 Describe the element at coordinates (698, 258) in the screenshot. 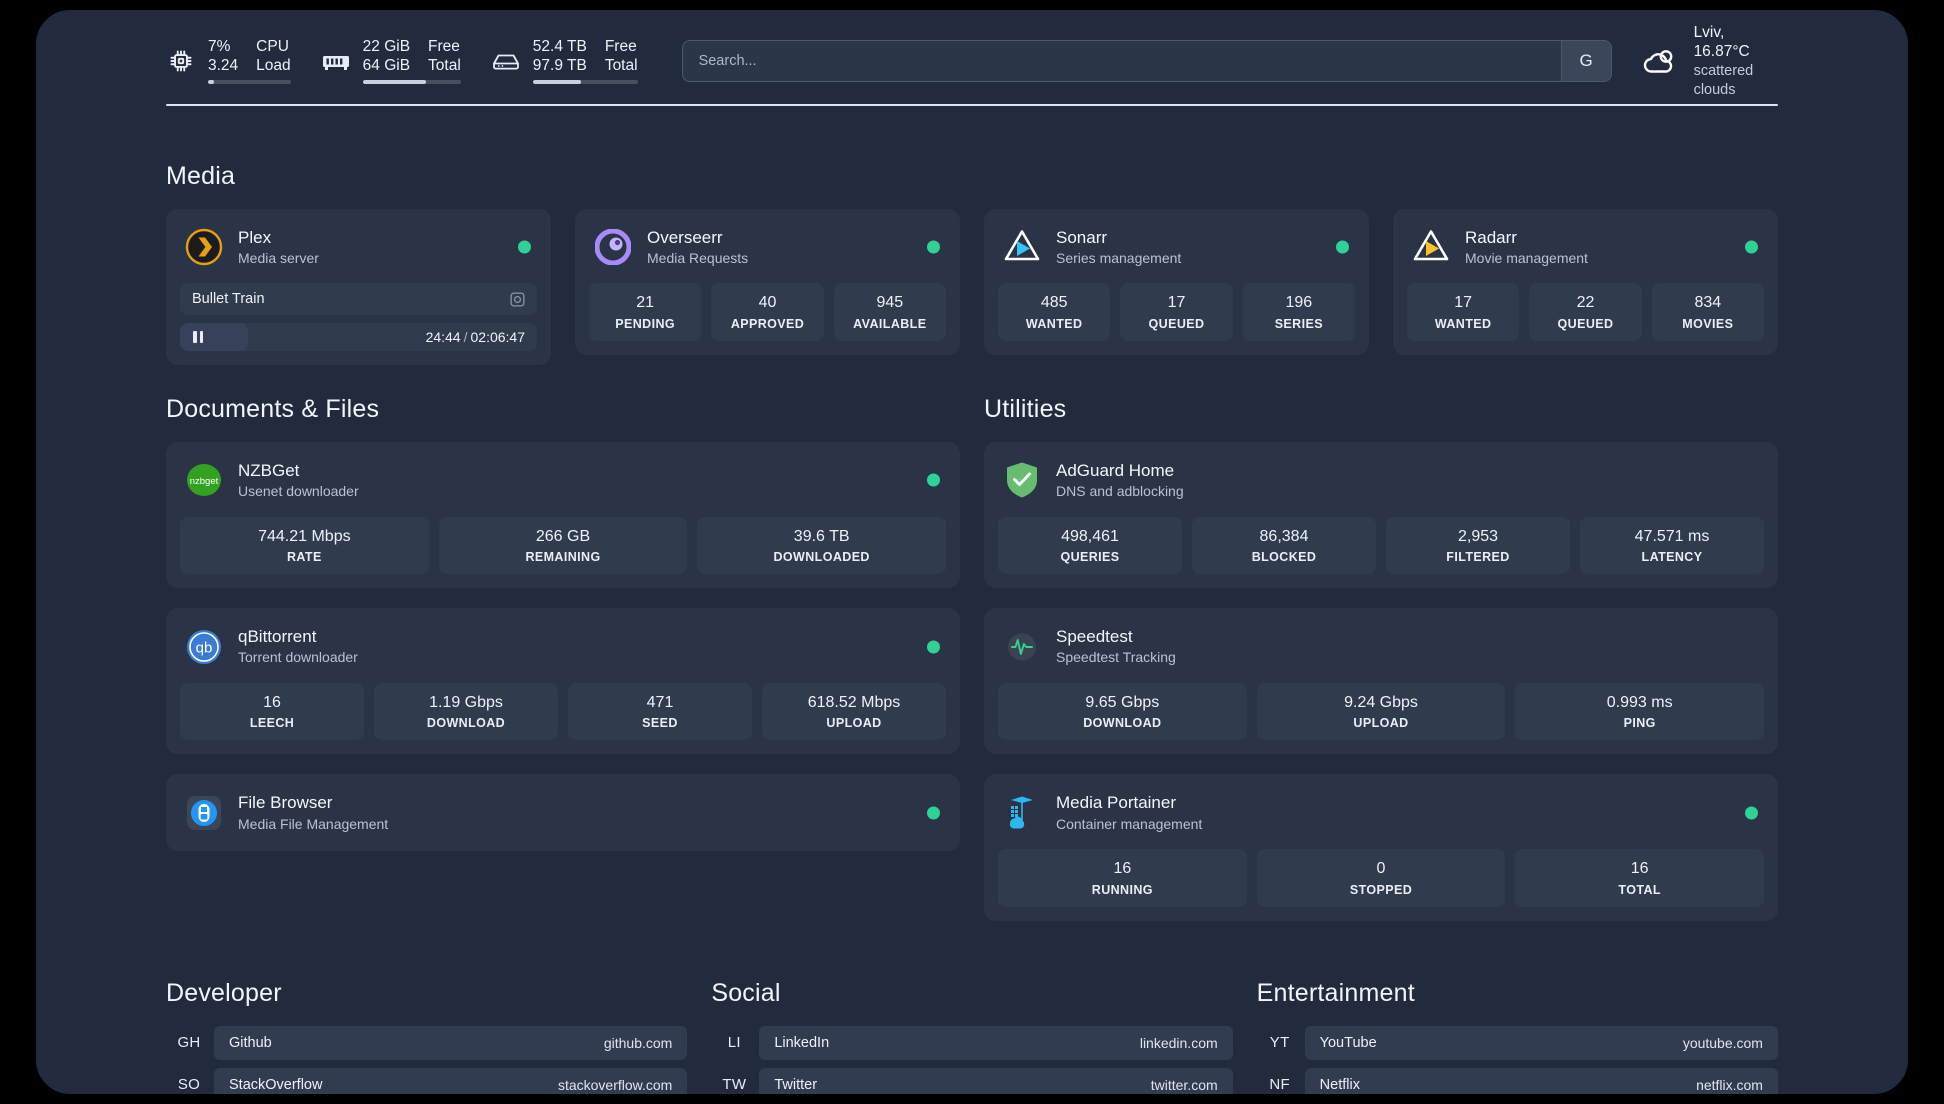

I see `service-desc: Media Requests` at that location.